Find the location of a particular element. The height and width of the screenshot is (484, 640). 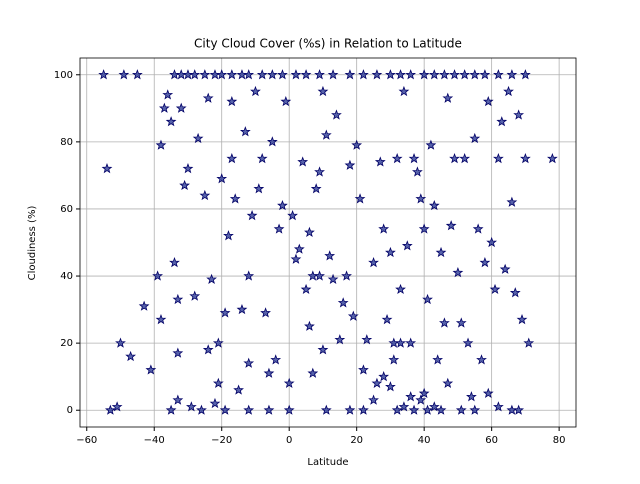

x-tick-label: 60 is located at coordinates (491, 440).